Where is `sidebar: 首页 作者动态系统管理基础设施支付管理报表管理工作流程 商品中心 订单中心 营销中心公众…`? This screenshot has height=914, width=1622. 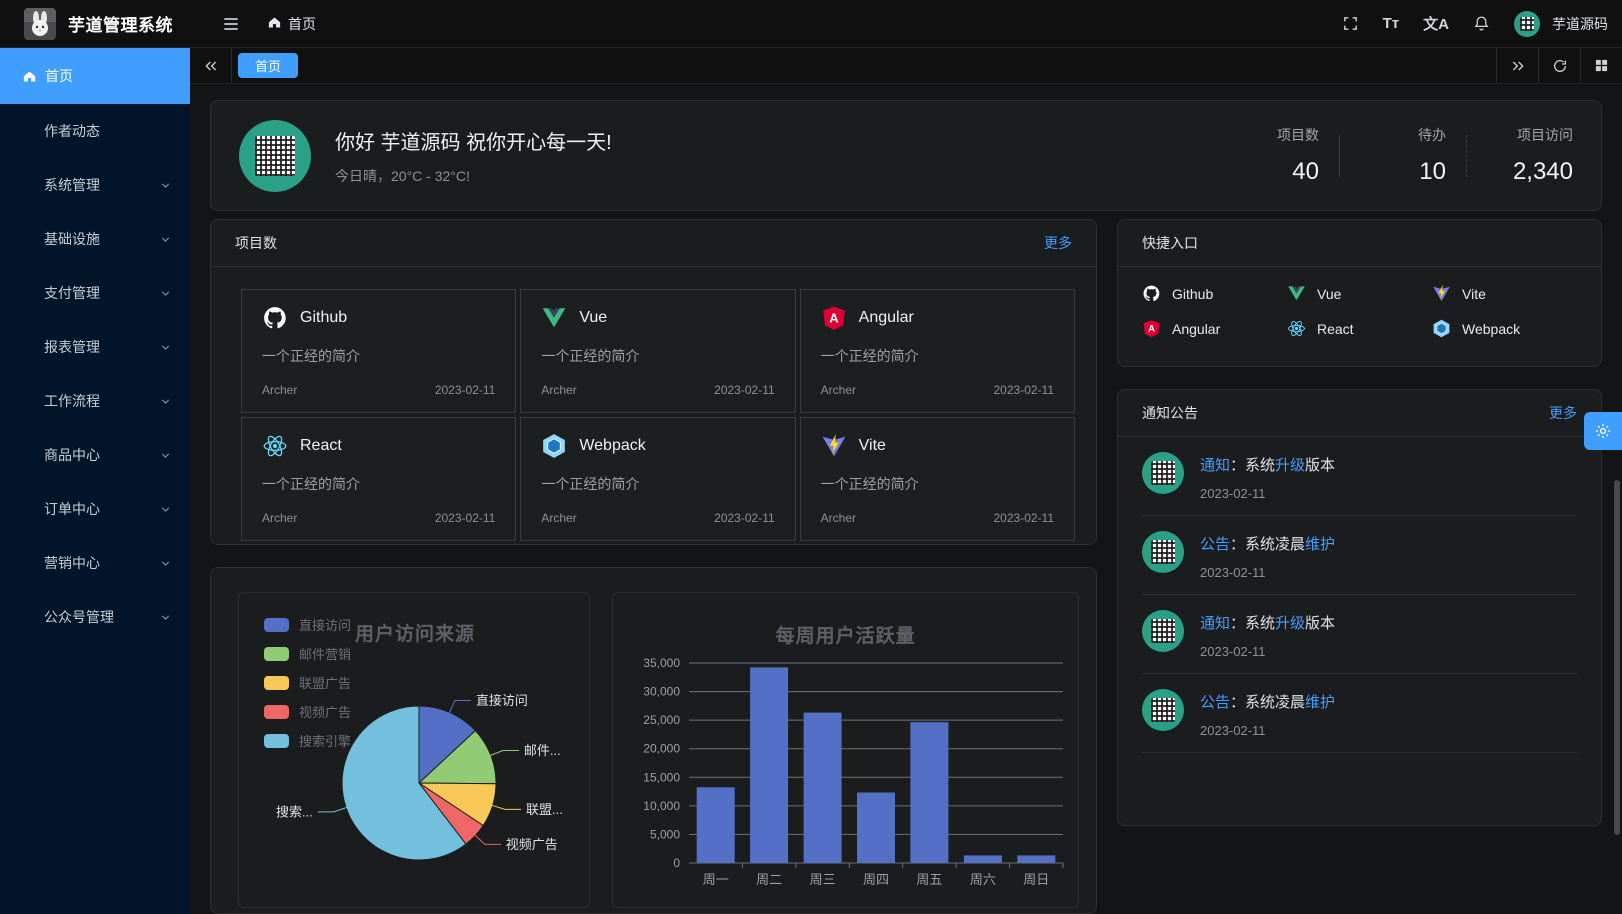 sidebar: 首页 作者动态系统管理基础设施支付管理报表管理工作流程 商品中心 订单中心 营销中心公众… is located at coordinates (95, 481).